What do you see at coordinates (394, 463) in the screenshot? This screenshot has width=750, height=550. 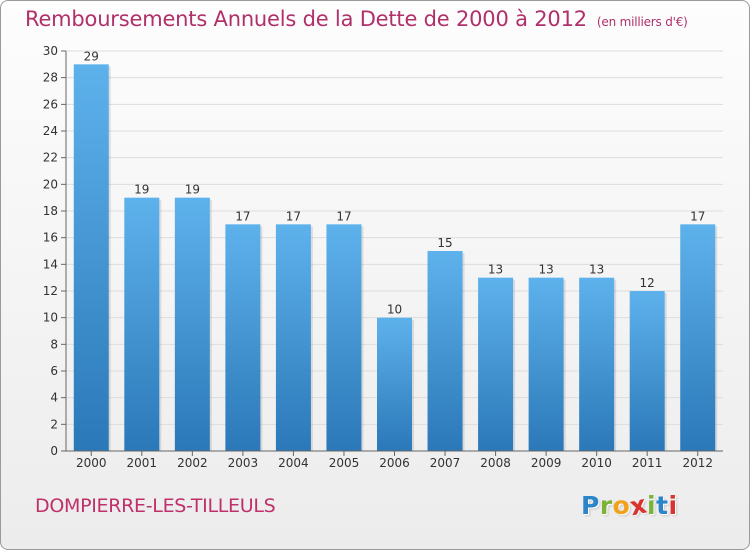 I see `x-tick-label: 2006` at bounding box center [394, 463].